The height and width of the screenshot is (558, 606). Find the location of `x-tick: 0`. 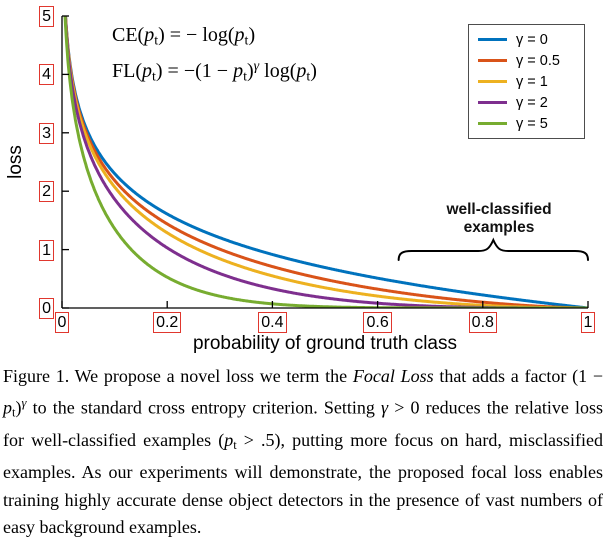

x-tick: 0 is located at coordinates (62, 322).